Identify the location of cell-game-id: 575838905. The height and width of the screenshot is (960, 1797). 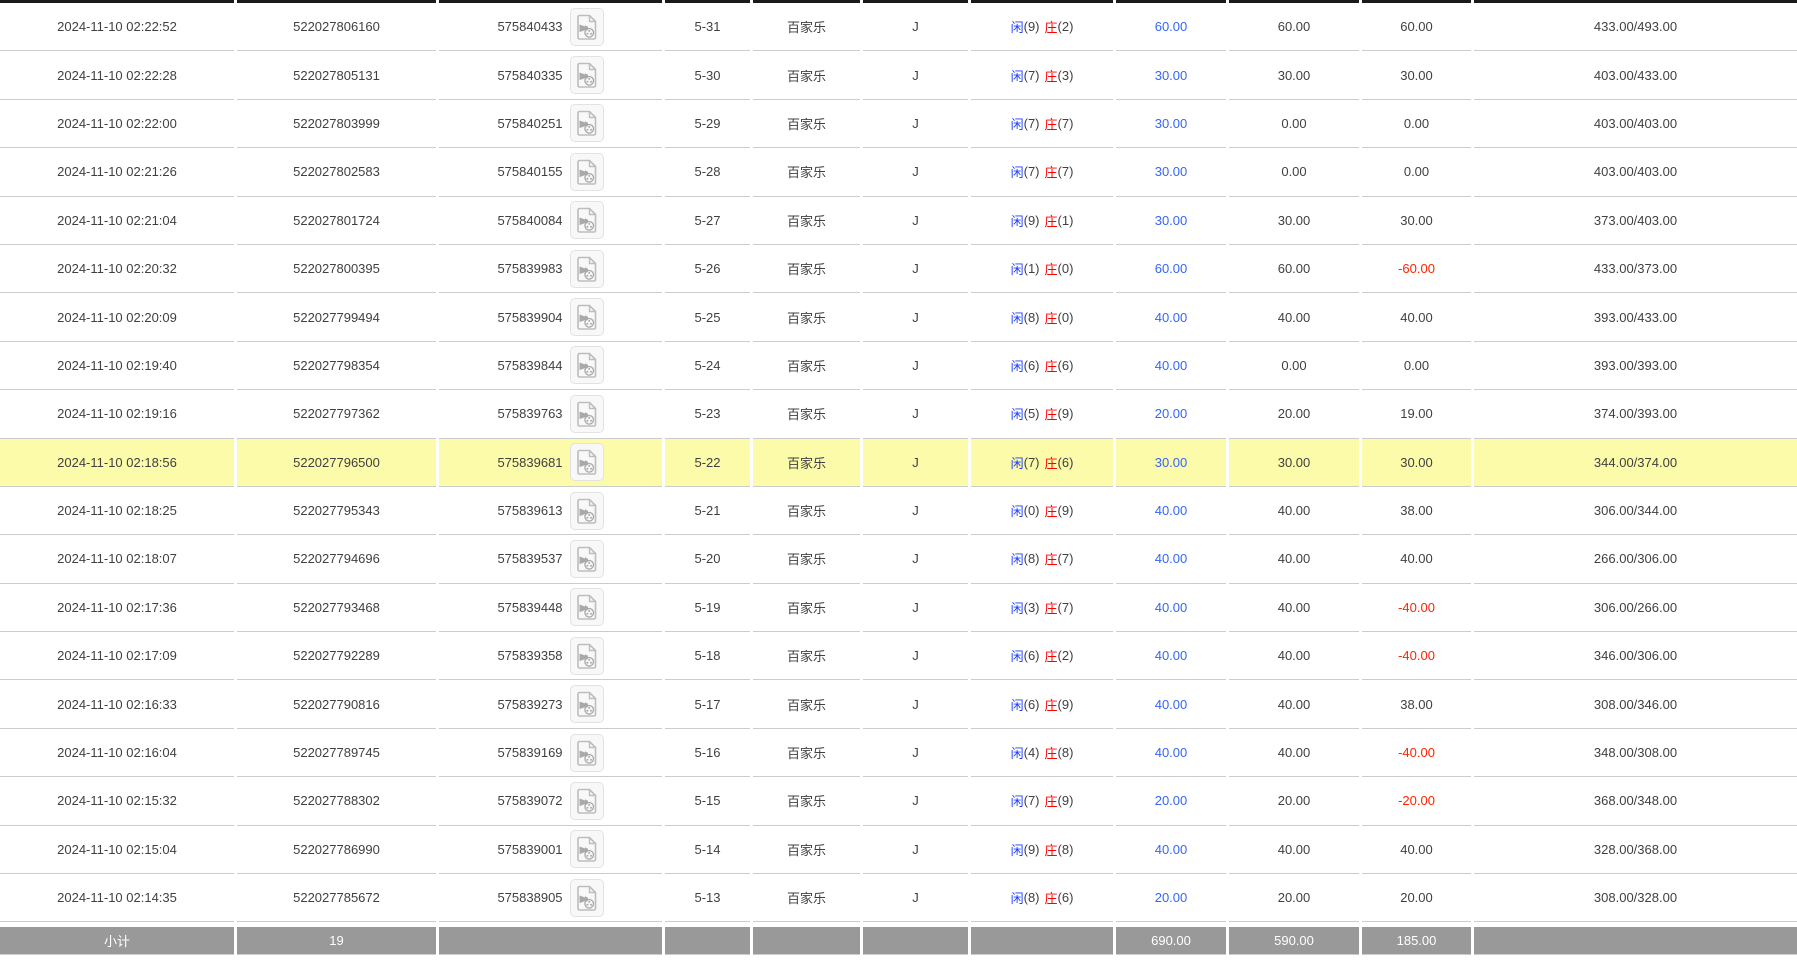
(550, 898).